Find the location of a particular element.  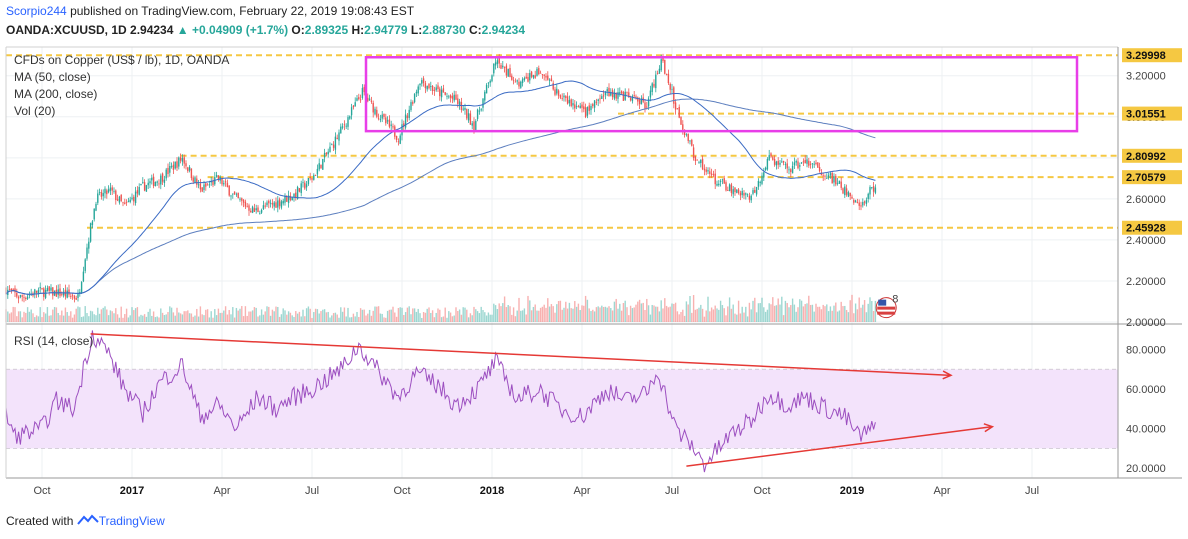

low-label: L: is located at coordinates (416, 30).